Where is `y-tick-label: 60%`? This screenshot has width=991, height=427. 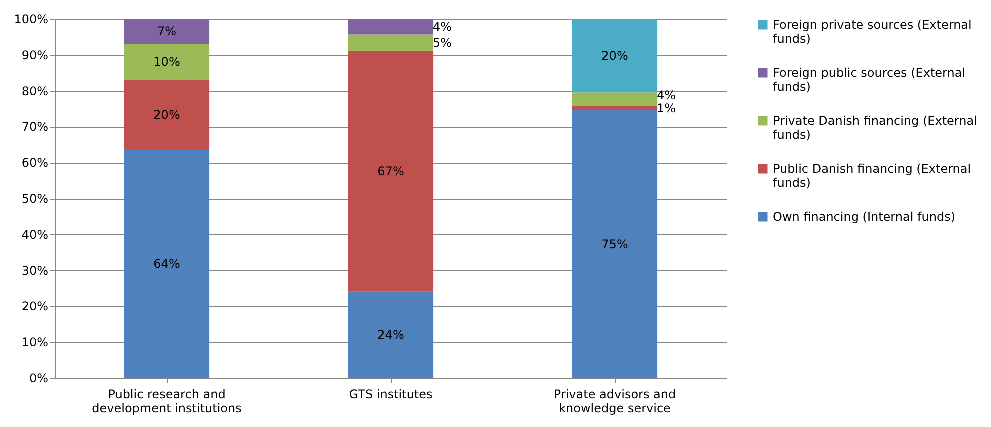
y-tick-label: 60% is located at coordinates (35, 163).